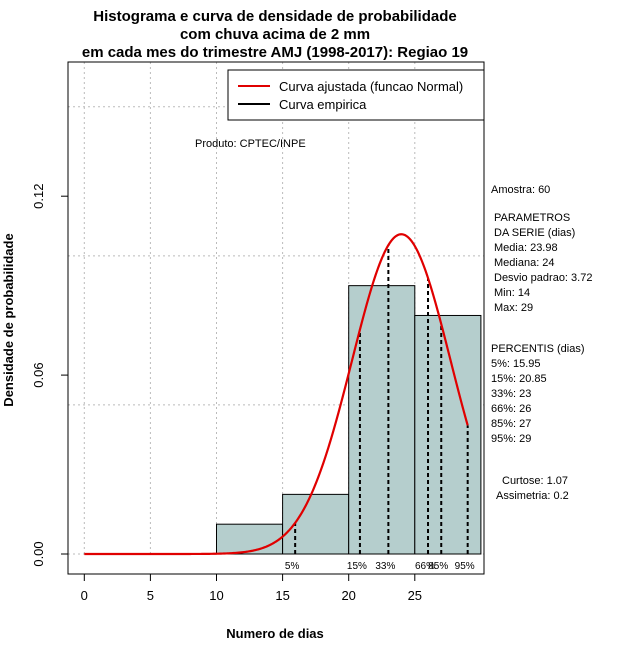 This screenshot has width=640, height=660. Describe the element at coordinates (465, 566) in the screenshot. I see `percentile-label: 95%` at that location.